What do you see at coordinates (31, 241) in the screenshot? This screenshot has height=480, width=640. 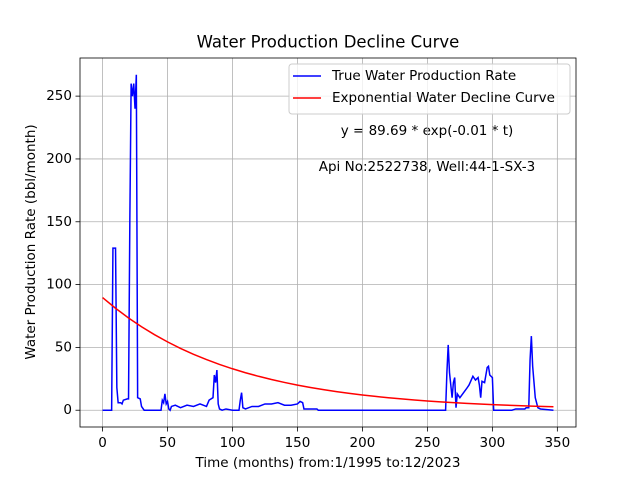 I see `y-axis-label: Water Production Rate (bbl/month)` at bounding box center [31, 241].